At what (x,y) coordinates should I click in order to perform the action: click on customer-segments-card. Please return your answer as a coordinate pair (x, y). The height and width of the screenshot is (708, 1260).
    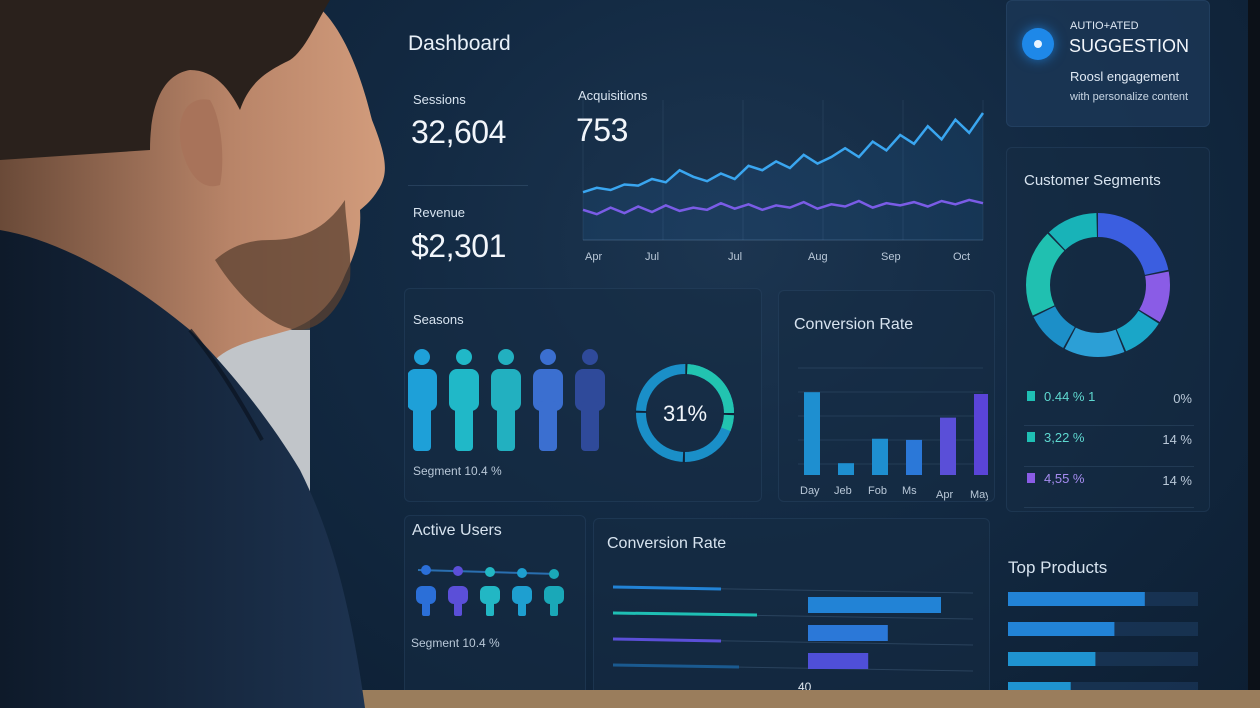
    Looking at the image, I should click on (1108, 329).